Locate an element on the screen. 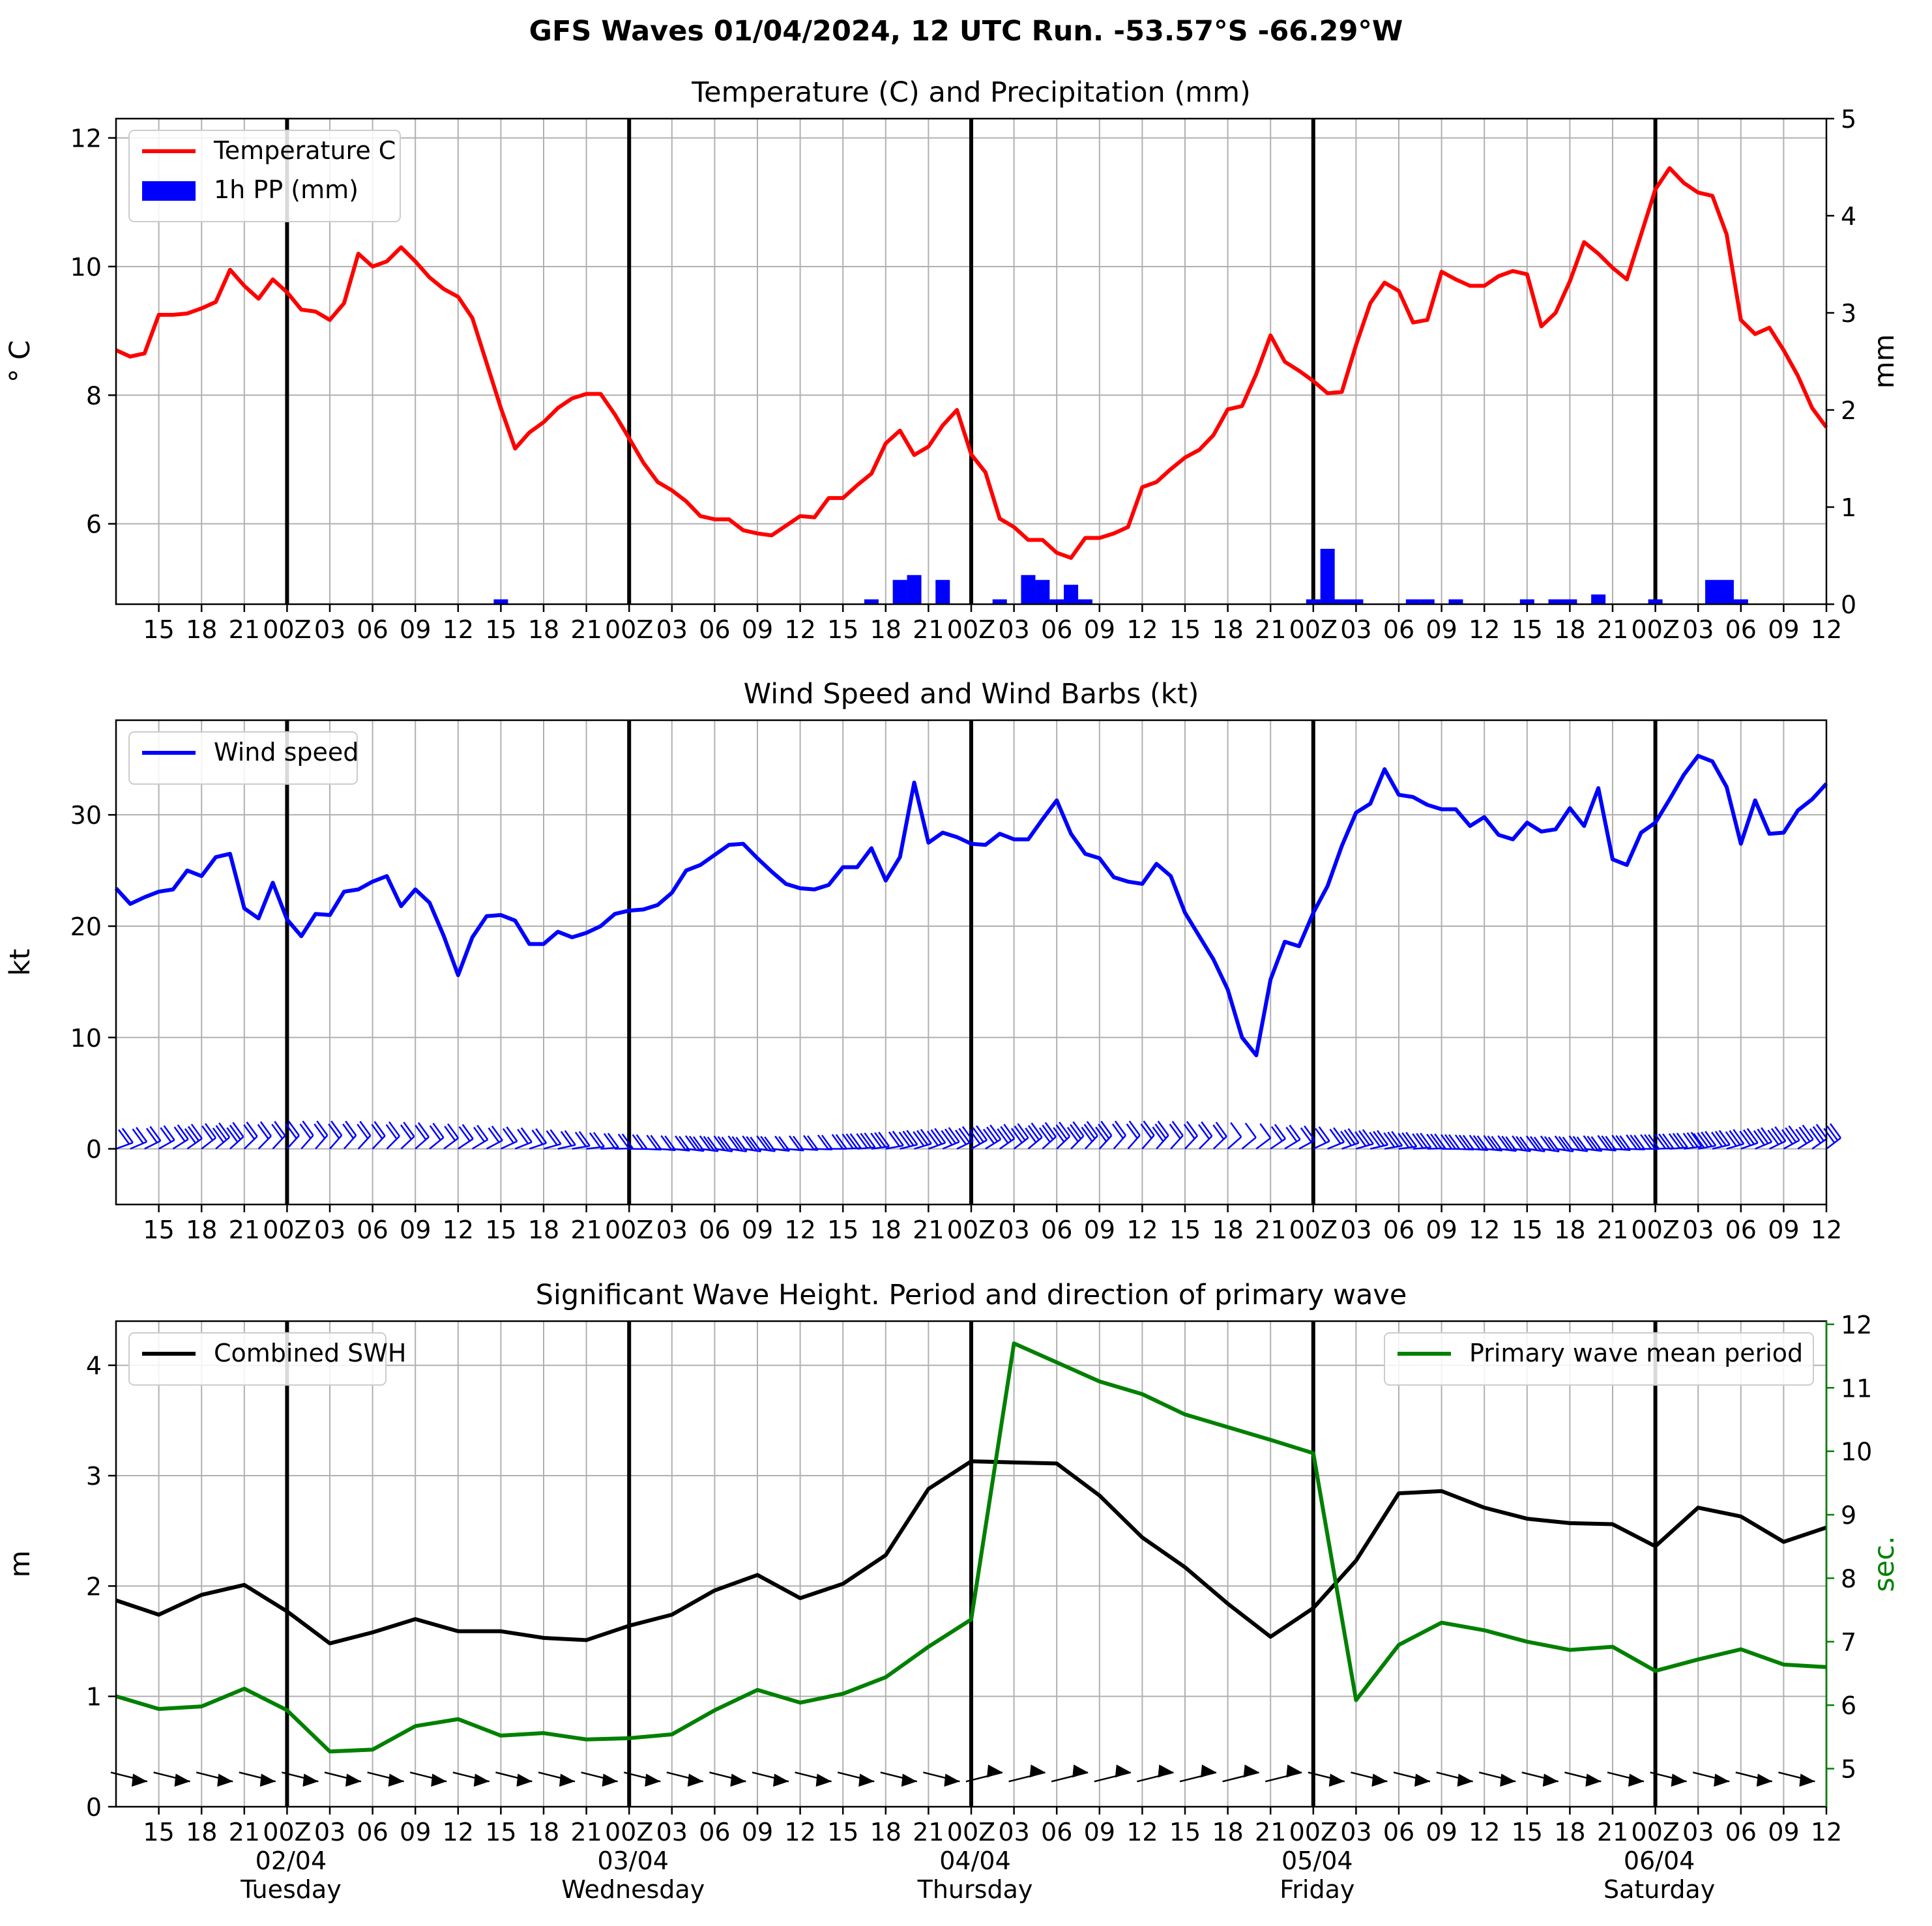 This screenshot has width=1932, height=1926. y-right-axis-label: mm is located at coordinates (1884, 361).